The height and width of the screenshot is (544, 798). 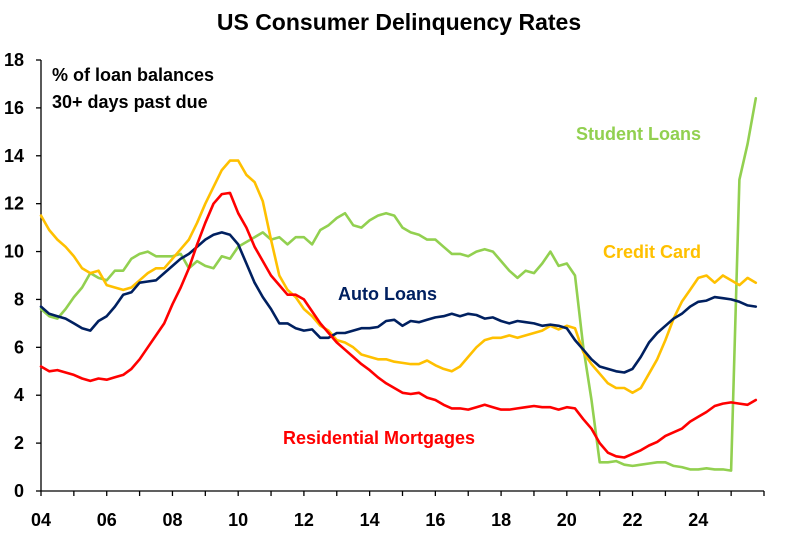 I want to click on x-axis-ticks: 04 06 08 10 12 14 16 18 20 22 24, so click(x=398, y=510).